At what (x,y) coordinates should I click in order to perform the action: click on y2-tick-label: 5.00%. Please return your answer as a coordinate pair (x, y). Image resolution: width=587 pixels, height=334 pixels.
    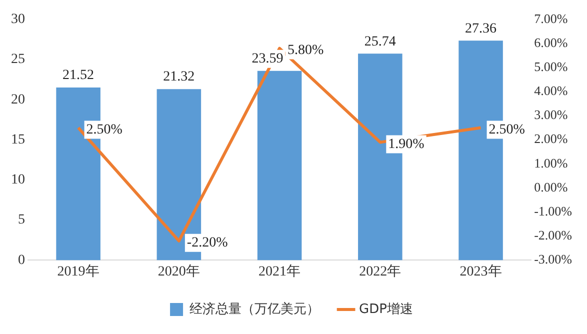
    Looking at the image, I should click on (551, 66).